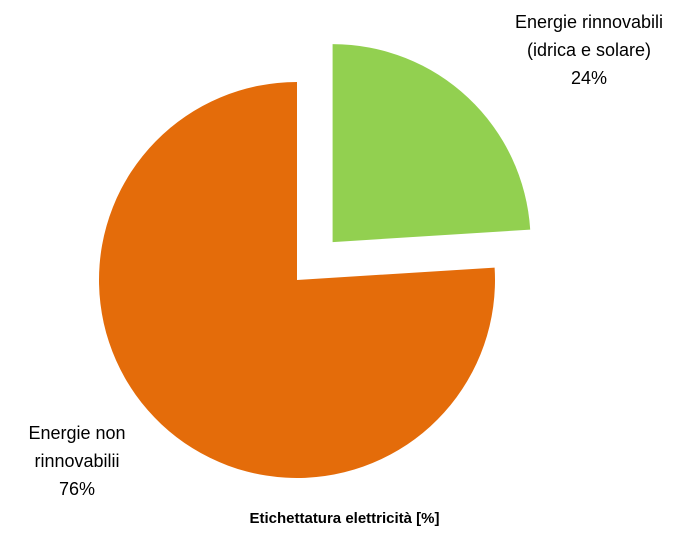 This screenshot has height=540, width=689. Describe the element at coordinates (589, 36) in the screenshot. I see `slice-label: Energie rinnovabili (idrica e solare)` at that location.